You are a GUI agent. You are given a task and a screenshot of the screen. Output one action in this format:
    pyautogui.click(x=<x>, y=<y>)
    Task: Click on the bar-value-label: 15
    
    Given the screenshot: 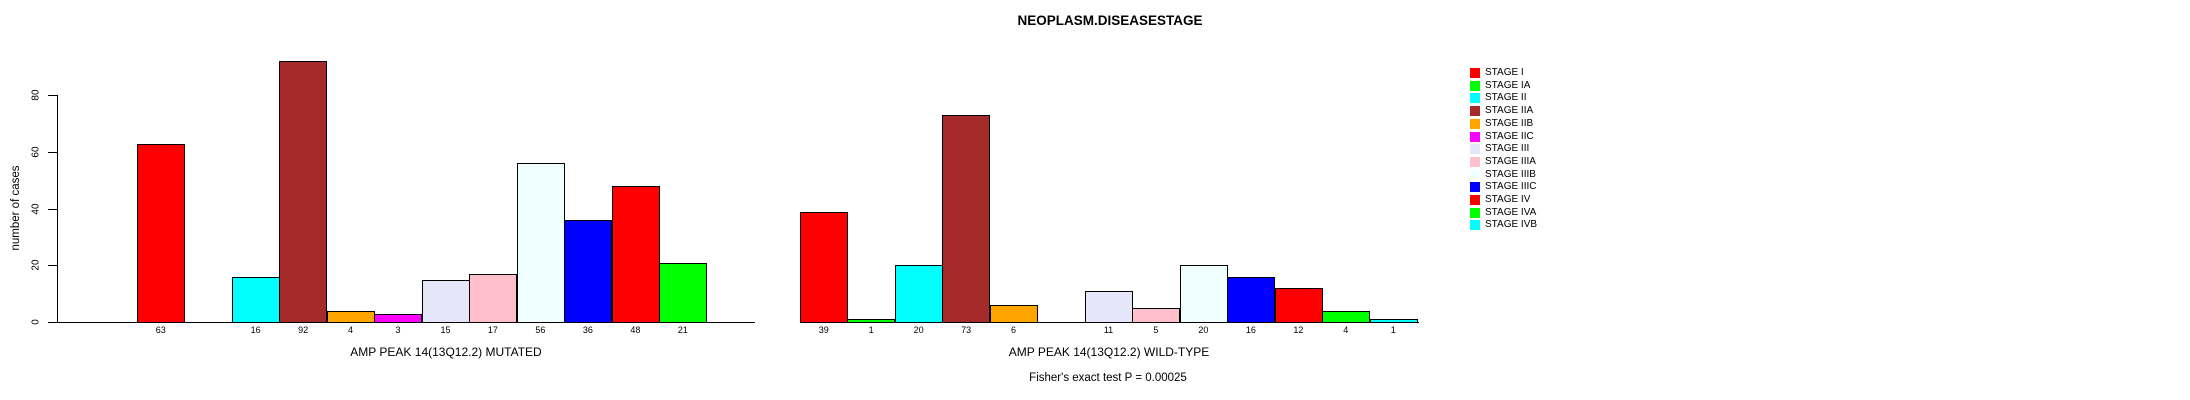 What is the action you would take?
    pyautogui.click(x=445, y=330)
    